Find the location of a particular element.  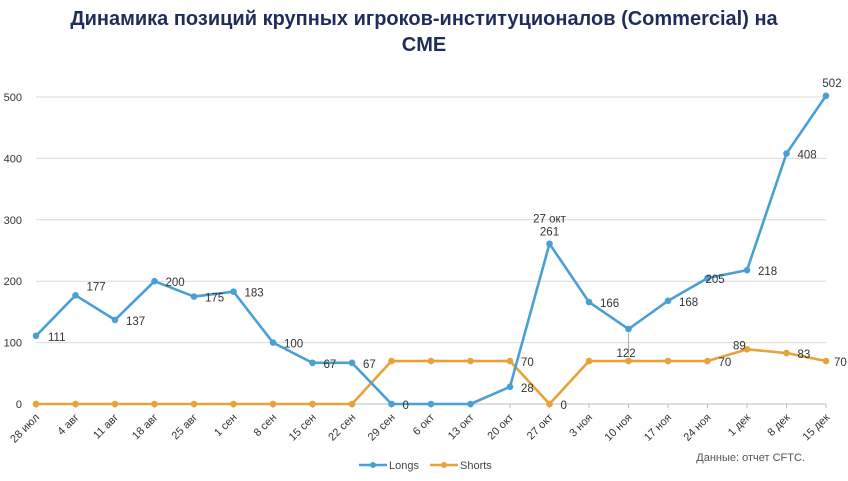

x-tick-label: 8 сен is located at coordinates (265, 425).